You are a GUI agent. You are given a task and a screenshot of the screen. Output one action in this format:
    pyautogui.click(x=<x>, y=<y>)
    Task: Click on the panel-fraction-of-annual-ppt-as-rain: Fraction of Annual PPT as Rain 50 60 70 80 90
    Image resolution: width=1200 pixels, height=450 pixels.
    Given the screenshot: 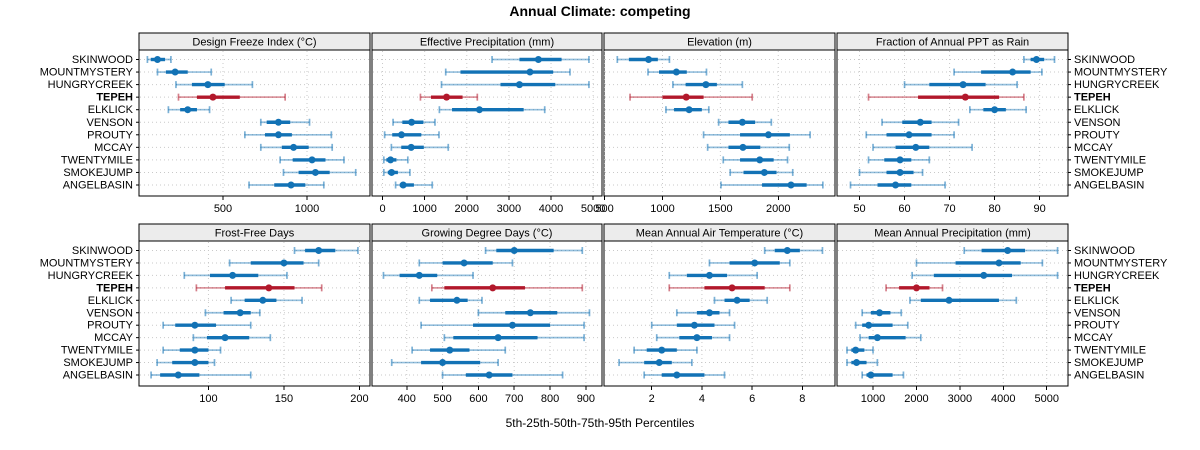 What is the action you would take?
    pyautogui.click(x=952, y=123)
    